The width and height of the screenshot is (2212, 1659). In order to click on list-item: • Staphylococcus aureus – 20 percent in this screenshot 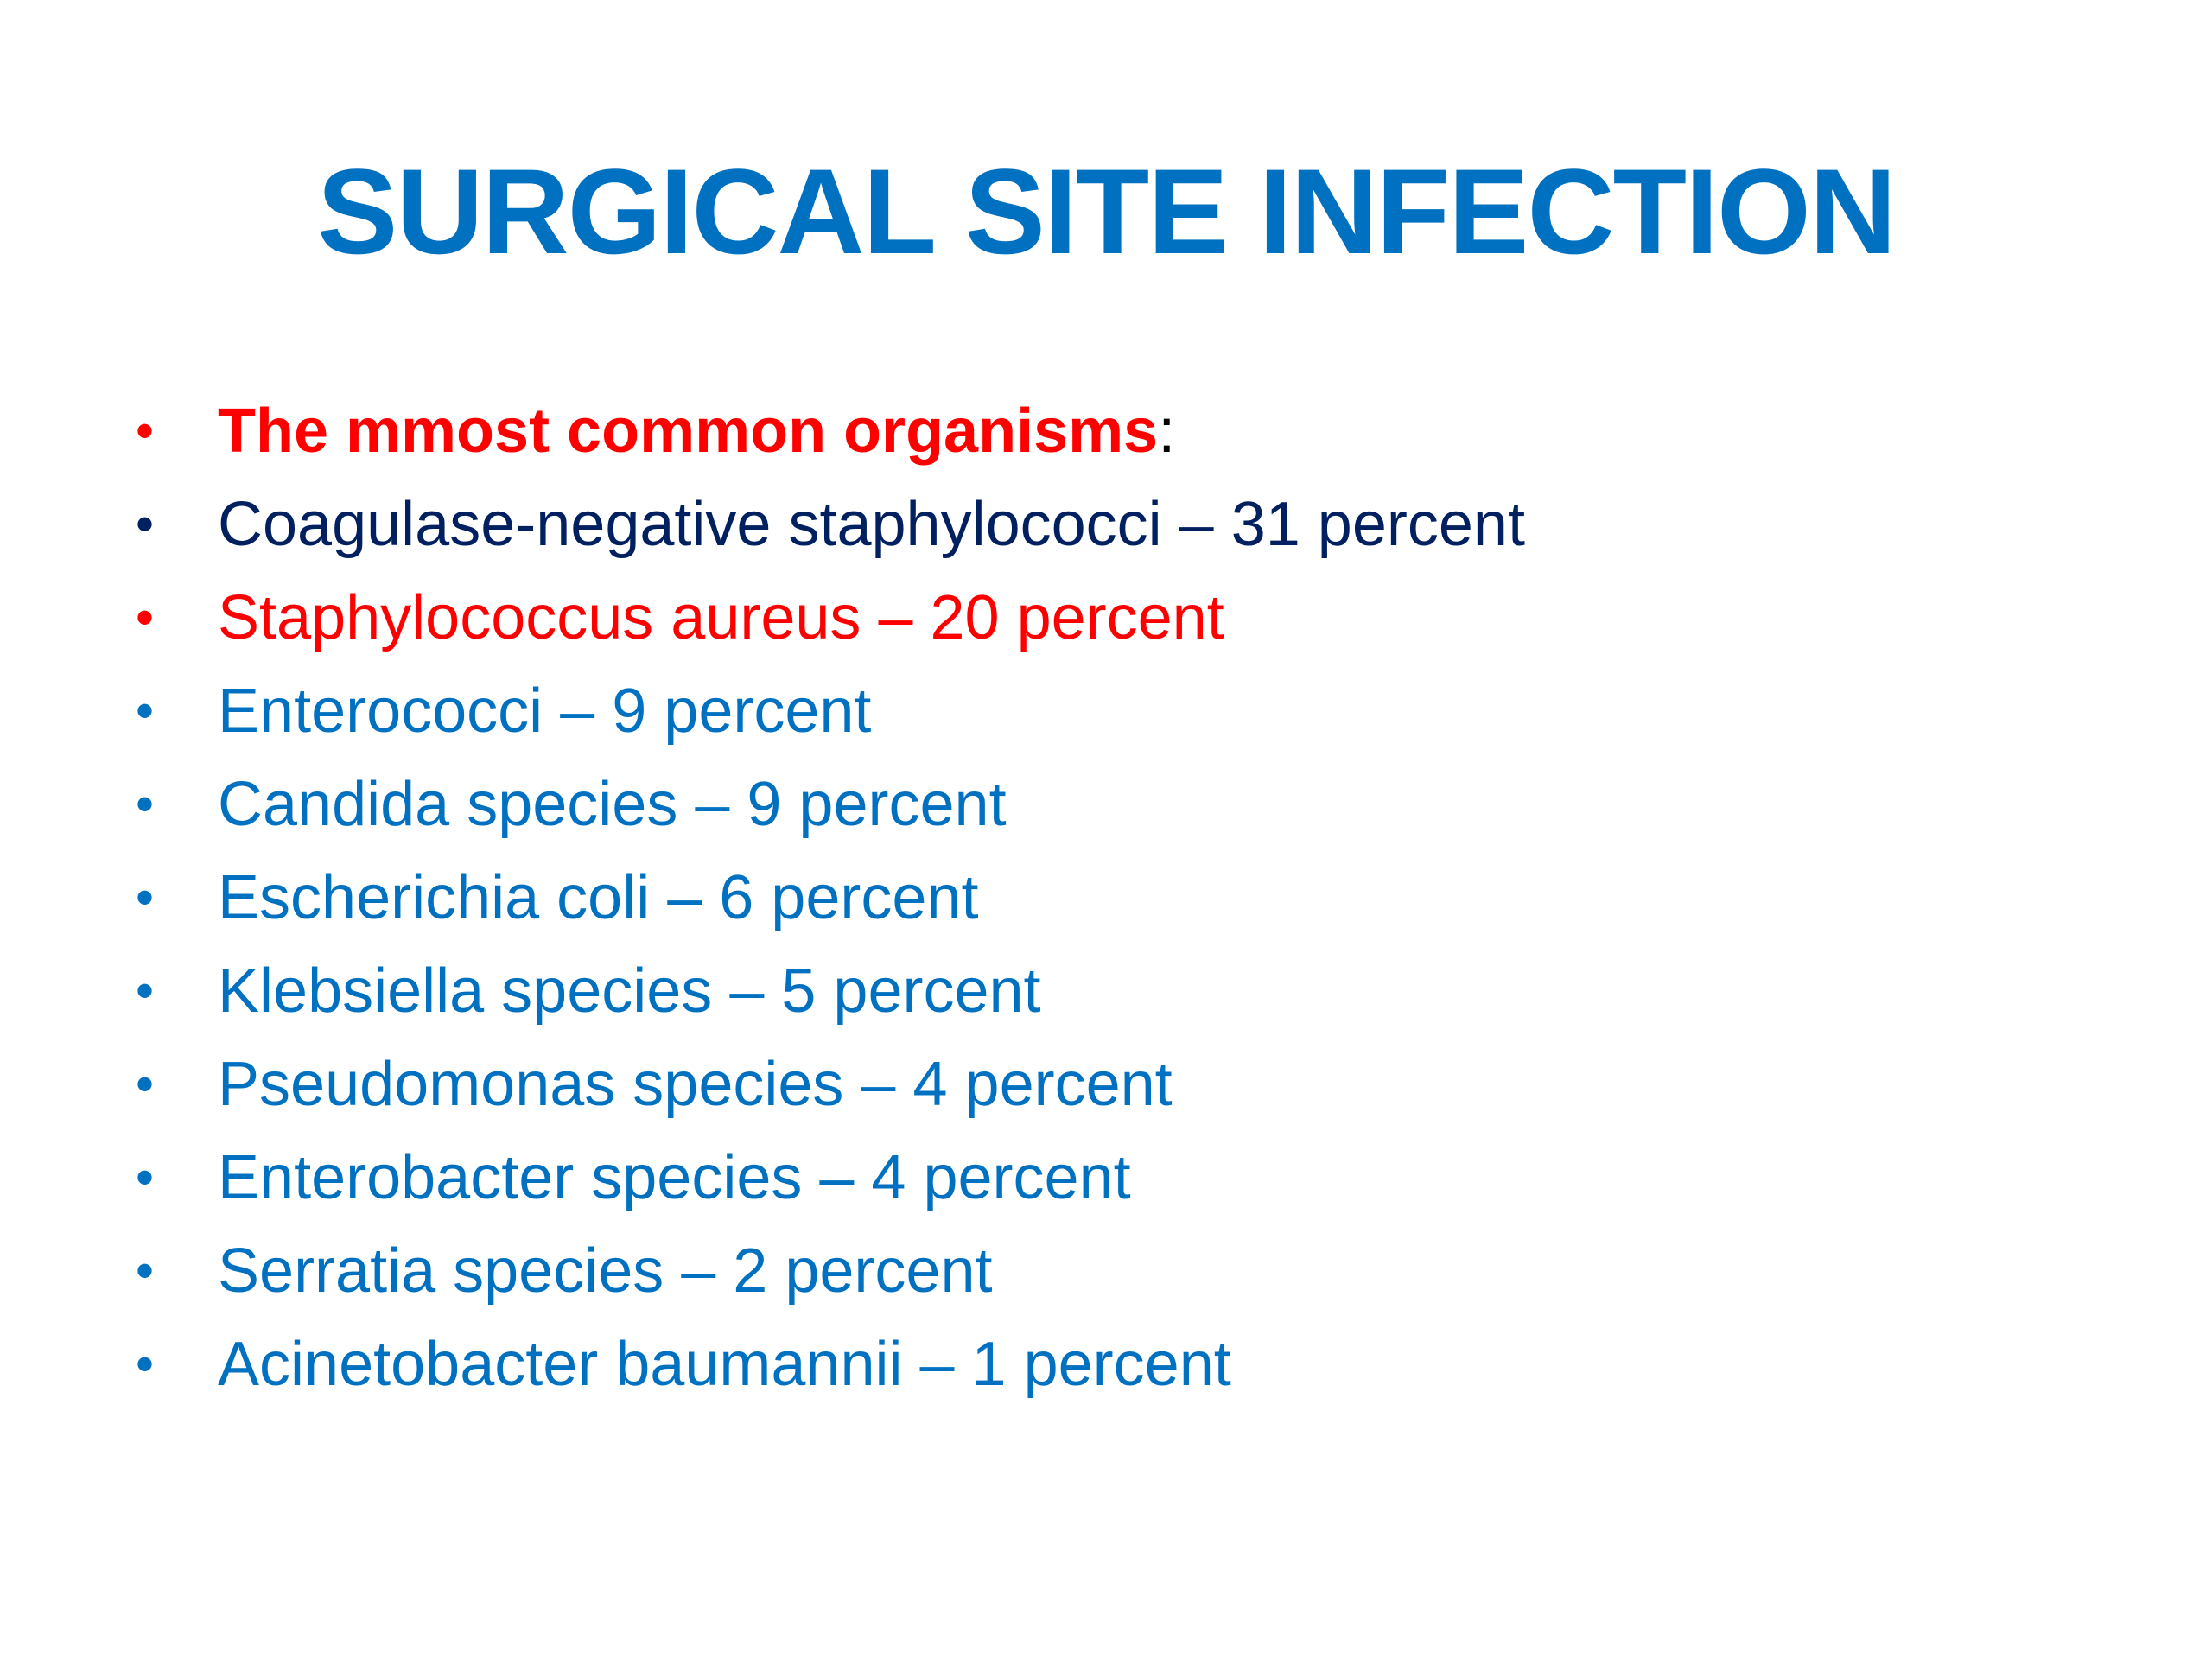, I will do `click(1106, 617)`.